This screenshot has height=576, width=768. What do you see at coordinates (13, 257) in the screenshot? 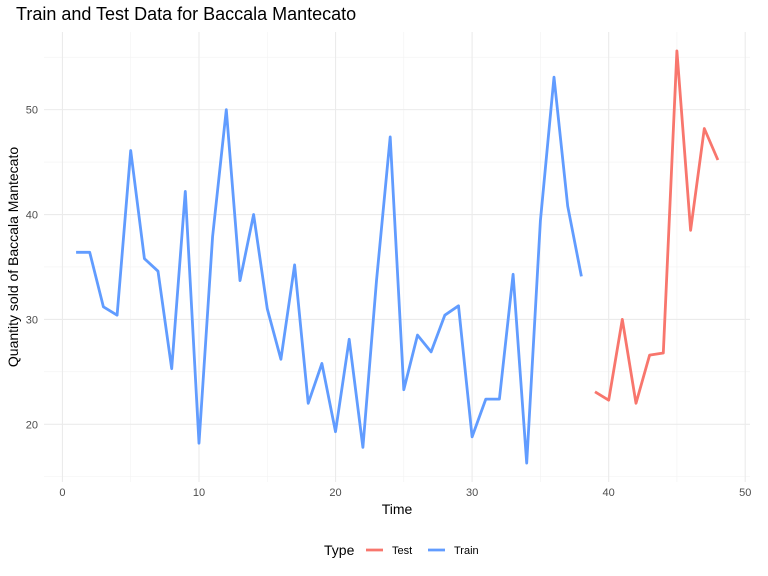
I see `y-axis-title: Quantity sold of Baccala Mantecato` at bounding box center [13, 257].